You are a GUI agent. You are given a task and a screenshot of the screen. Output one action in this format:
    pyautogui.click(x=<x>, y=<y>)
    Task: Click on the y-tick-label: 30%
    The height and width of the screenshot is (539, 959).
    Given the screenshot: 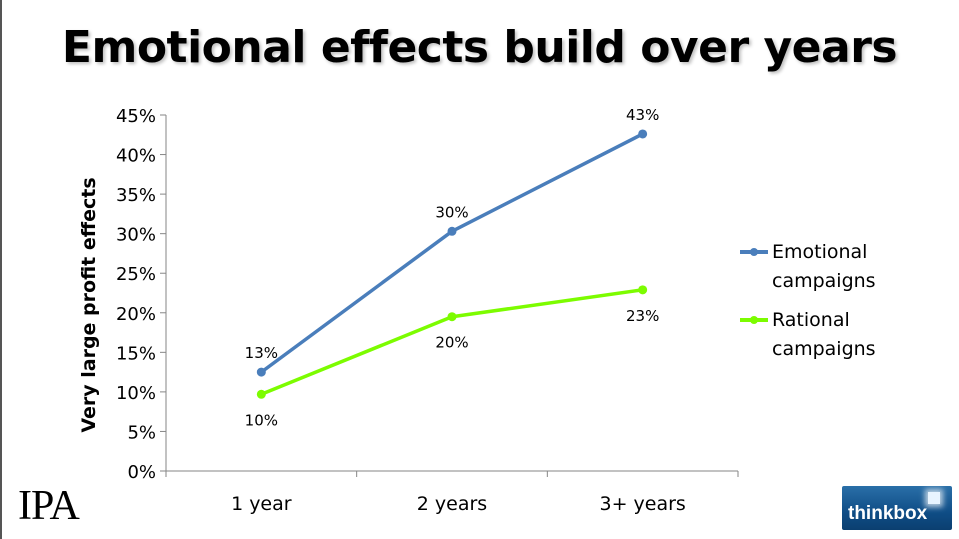 What is the action you would take?
    pyautogui.click(x=136, y=235)
    